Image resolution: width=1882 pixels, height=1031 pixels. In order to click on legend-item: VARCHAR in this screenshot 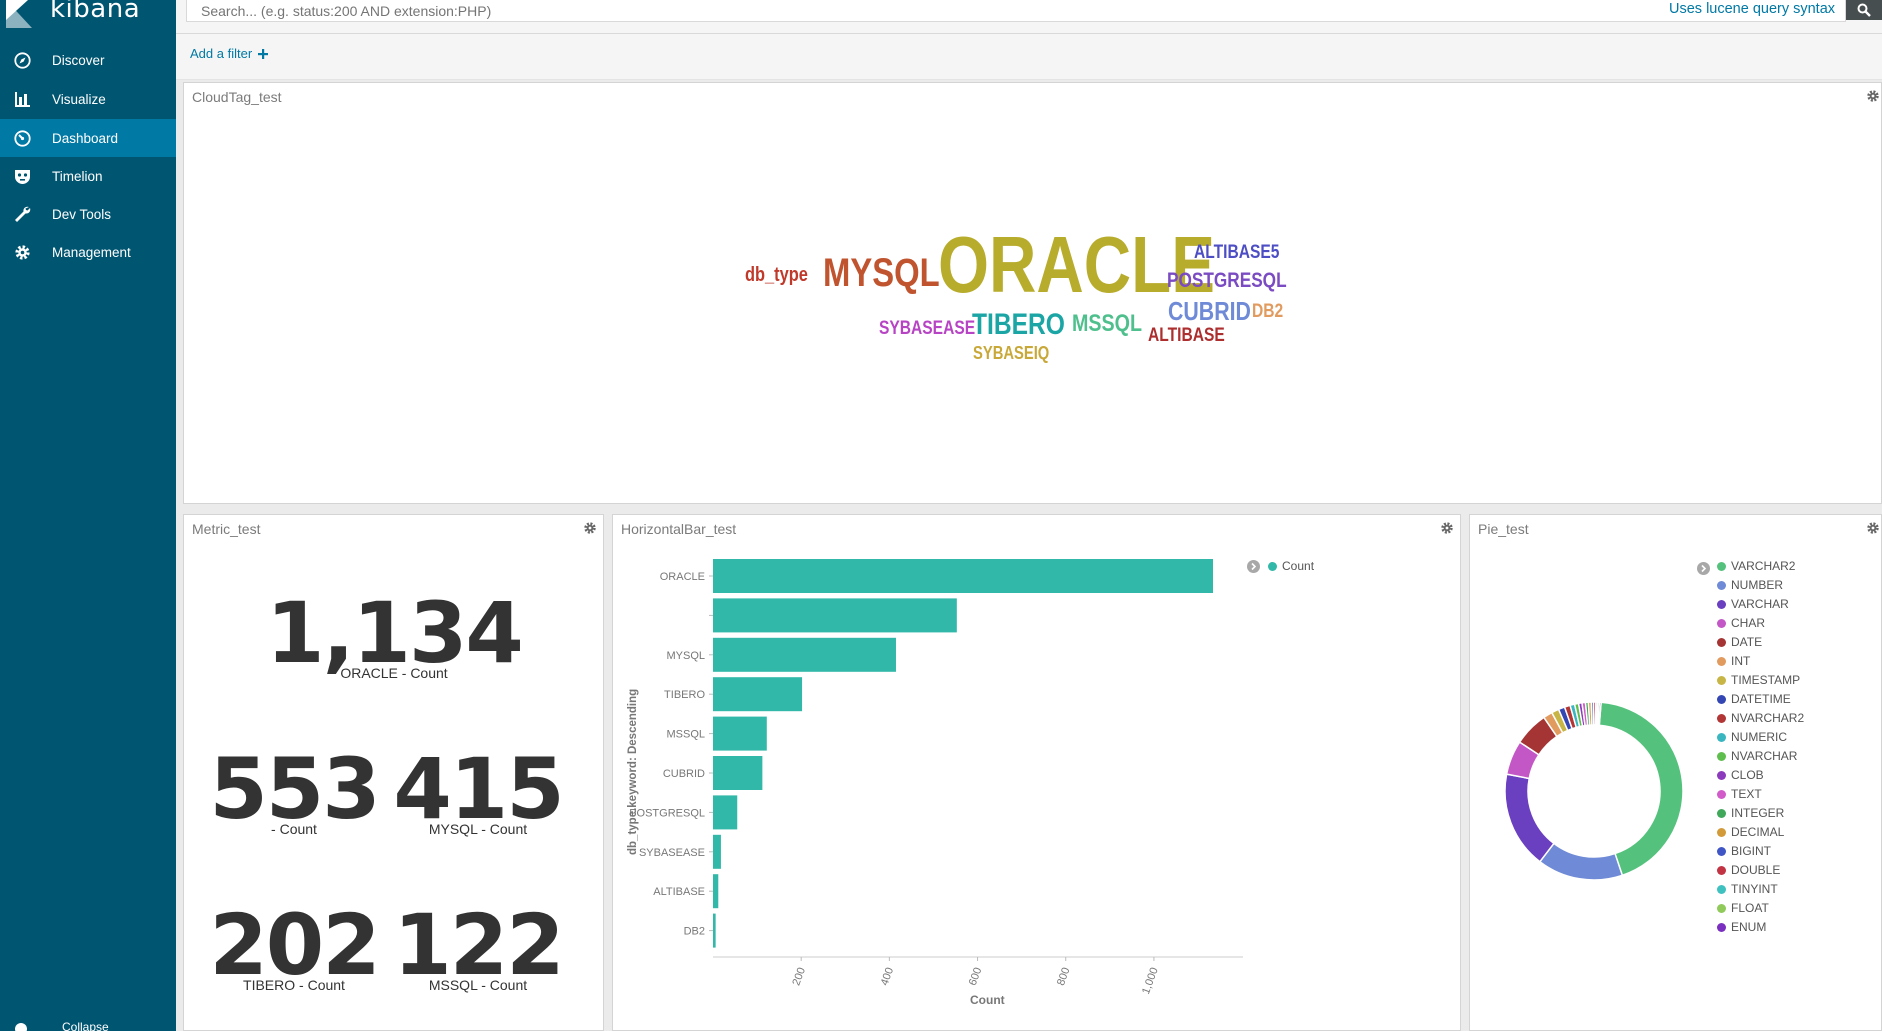, I will do `click(1797, 606)`.